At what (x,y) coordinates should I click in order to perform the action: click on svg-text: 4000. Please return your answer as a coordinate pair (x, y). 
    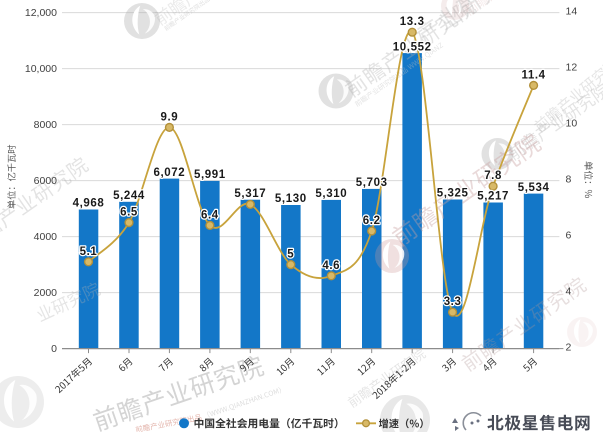
    Looking at the image, I should click on (46, 237).